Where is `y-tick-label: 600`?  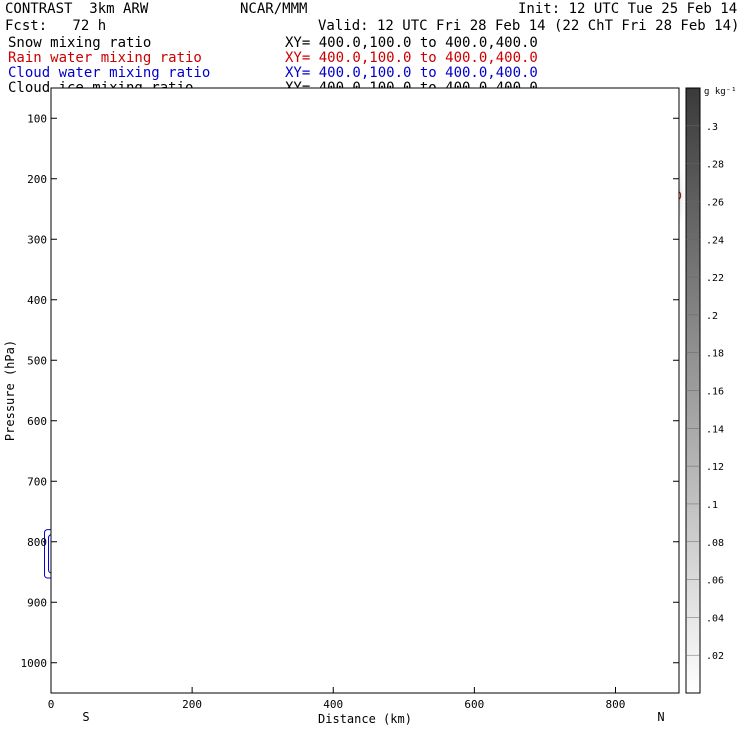
y-tick-label: 600 is located at coordinates (37, 421).